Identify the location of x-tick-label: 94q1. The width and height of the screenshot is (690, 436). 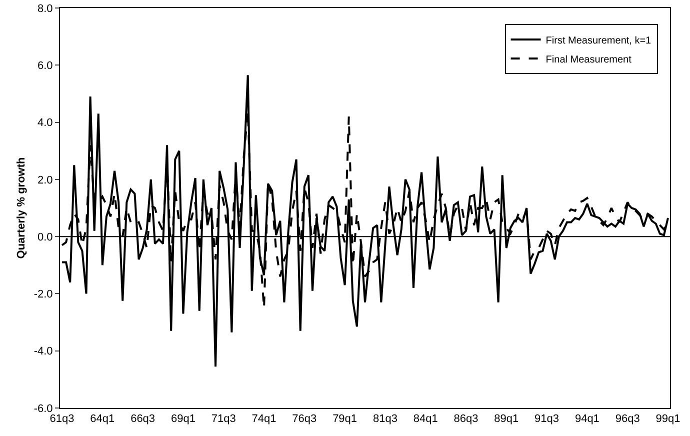
(587, 419).